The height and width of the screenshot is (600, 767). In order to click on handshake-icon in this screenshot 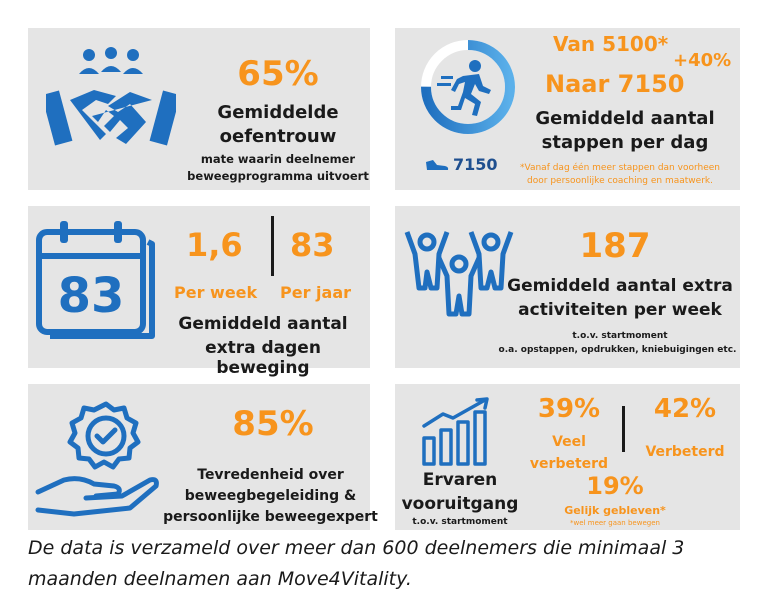, I will do `click(111, 96)`.